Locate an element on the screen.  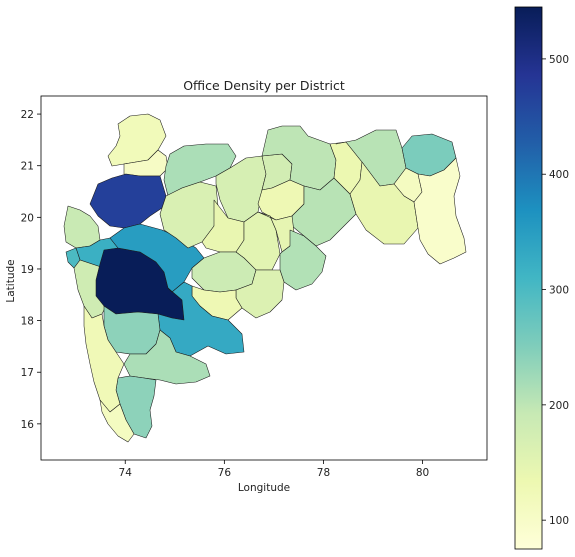
district-solapur is located at coordinates (201, 319).